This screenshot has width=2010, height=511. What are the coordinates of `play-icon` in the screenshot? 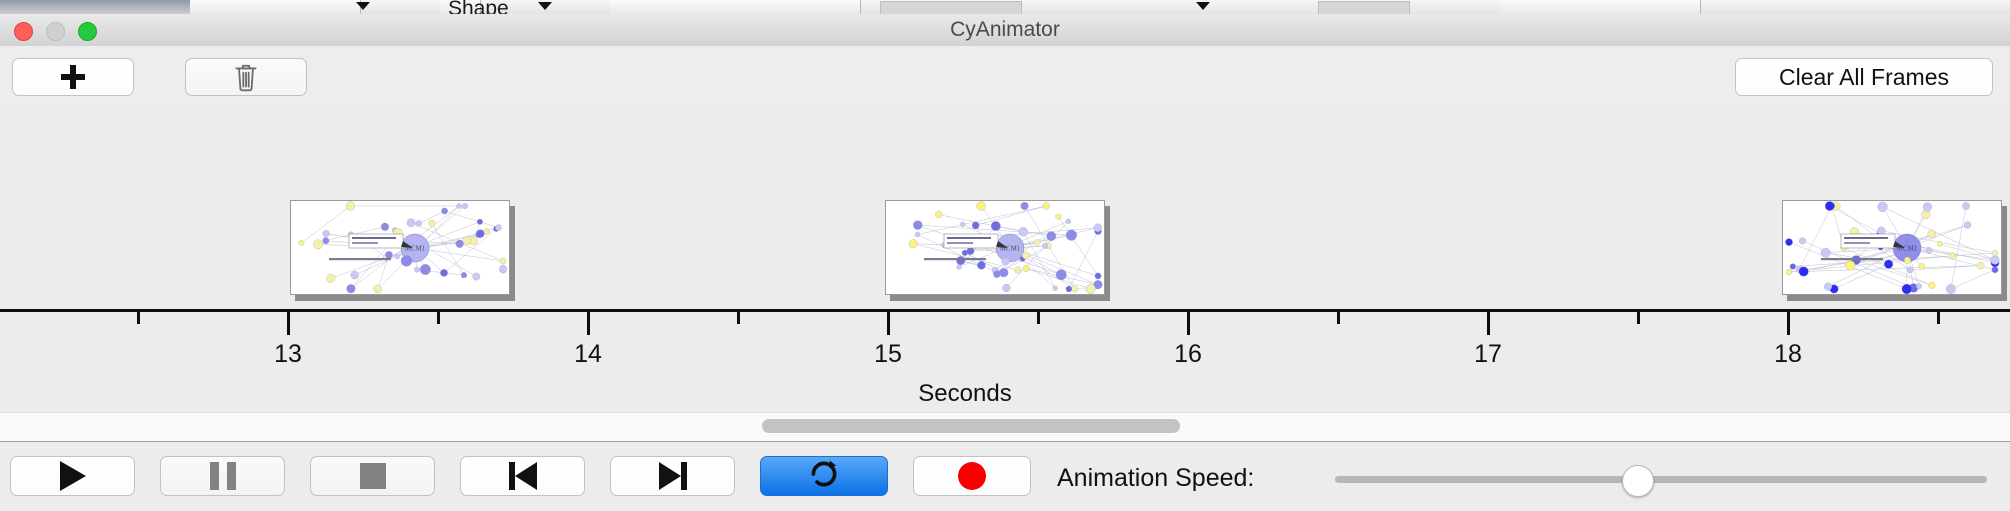 It's located at (73, 476).